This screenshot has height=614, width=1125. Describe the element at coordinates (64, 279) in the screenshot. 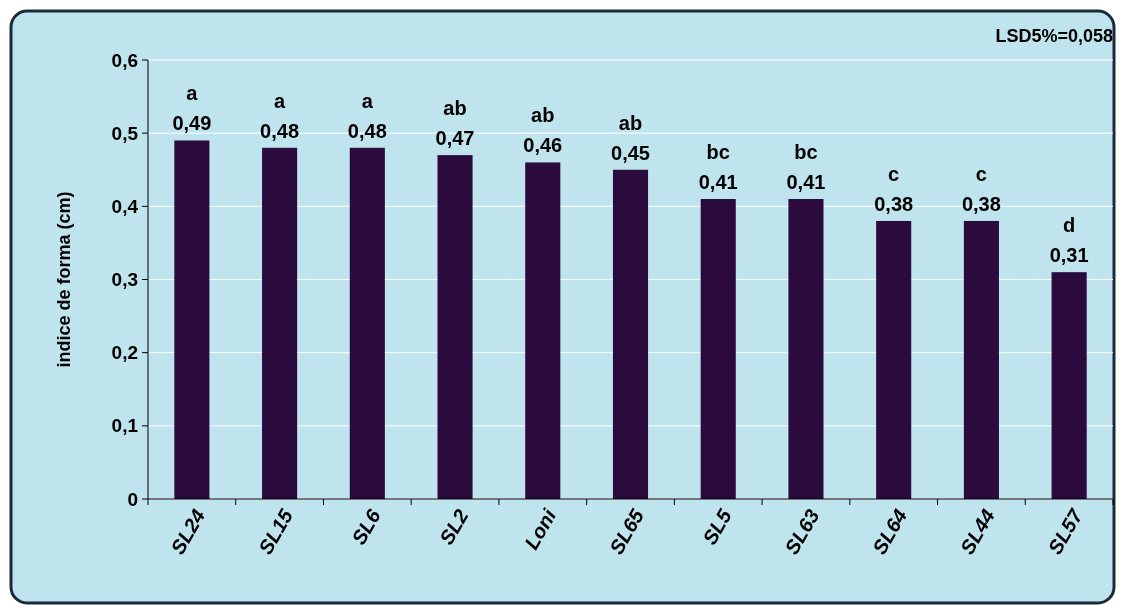

I see `y-axis-title: indice de forma (cm)` at that location.